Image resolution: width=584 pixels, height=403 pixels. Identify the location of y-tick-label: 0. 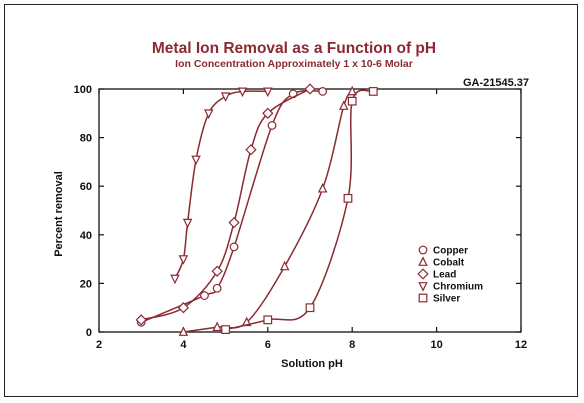
(89, 333).